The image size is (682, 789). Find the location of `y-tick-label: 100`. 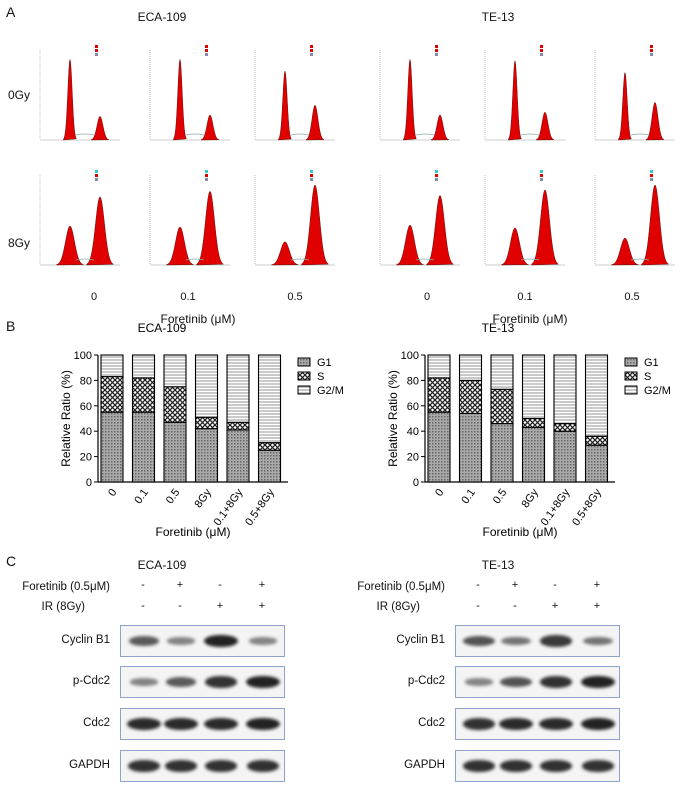

y-tick-label: 100 is located at coordinates (410, 356).